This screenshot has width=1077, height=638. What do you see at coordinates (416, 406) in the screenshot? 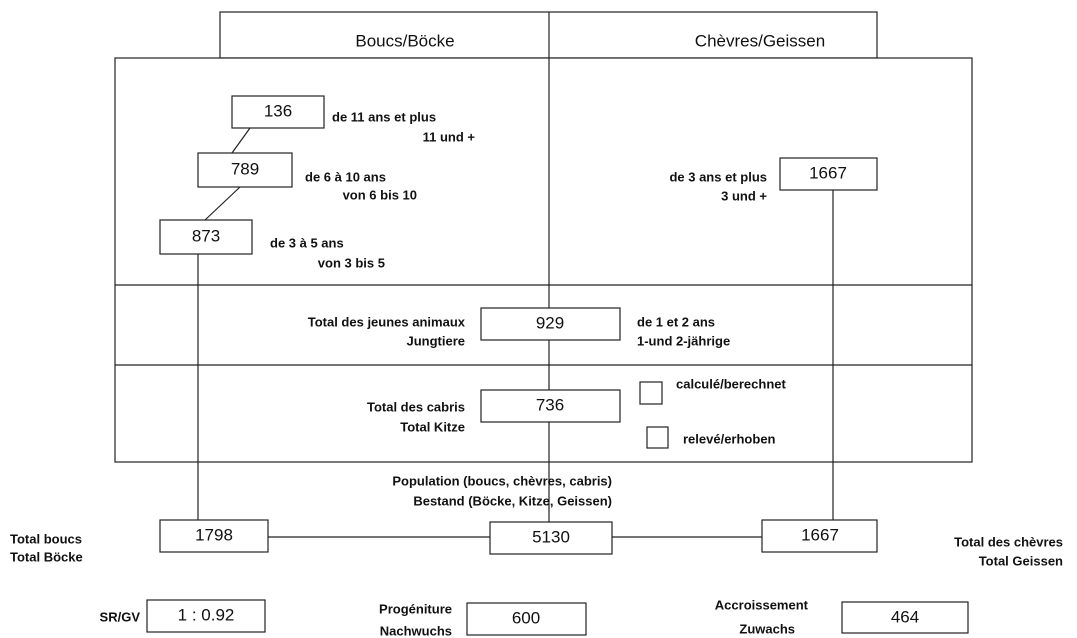
I see `label: Total des cabris` at bounding box center [416, 406].